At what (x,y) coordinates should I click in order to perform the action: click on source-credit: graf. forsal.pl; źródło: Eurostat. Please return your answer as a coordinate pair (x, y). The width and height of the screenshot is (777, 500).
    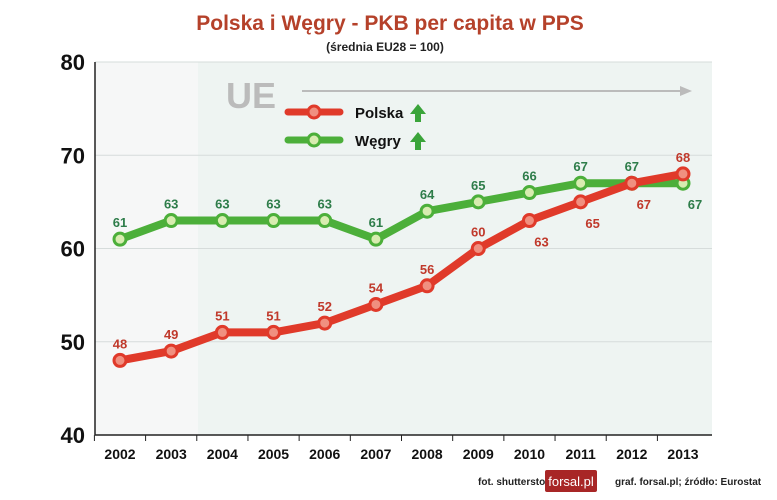
    Looking at the image, I should click on (688, 482).